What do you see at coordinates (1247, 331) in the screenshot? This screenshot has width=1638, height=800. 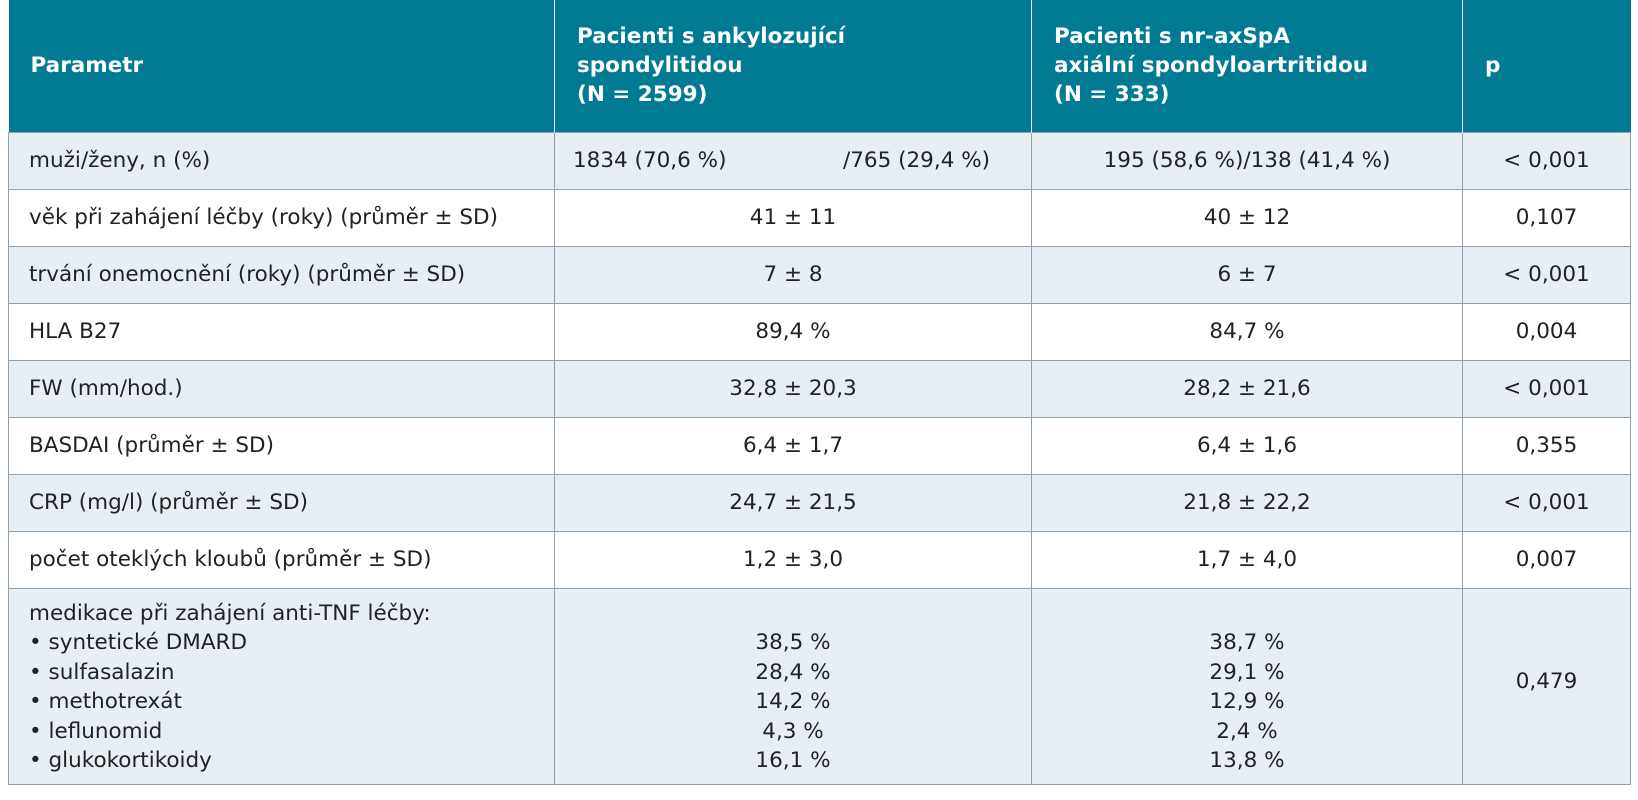 I see `nr-value-cell: 84,7 %` at bounding box center [1247, 331].